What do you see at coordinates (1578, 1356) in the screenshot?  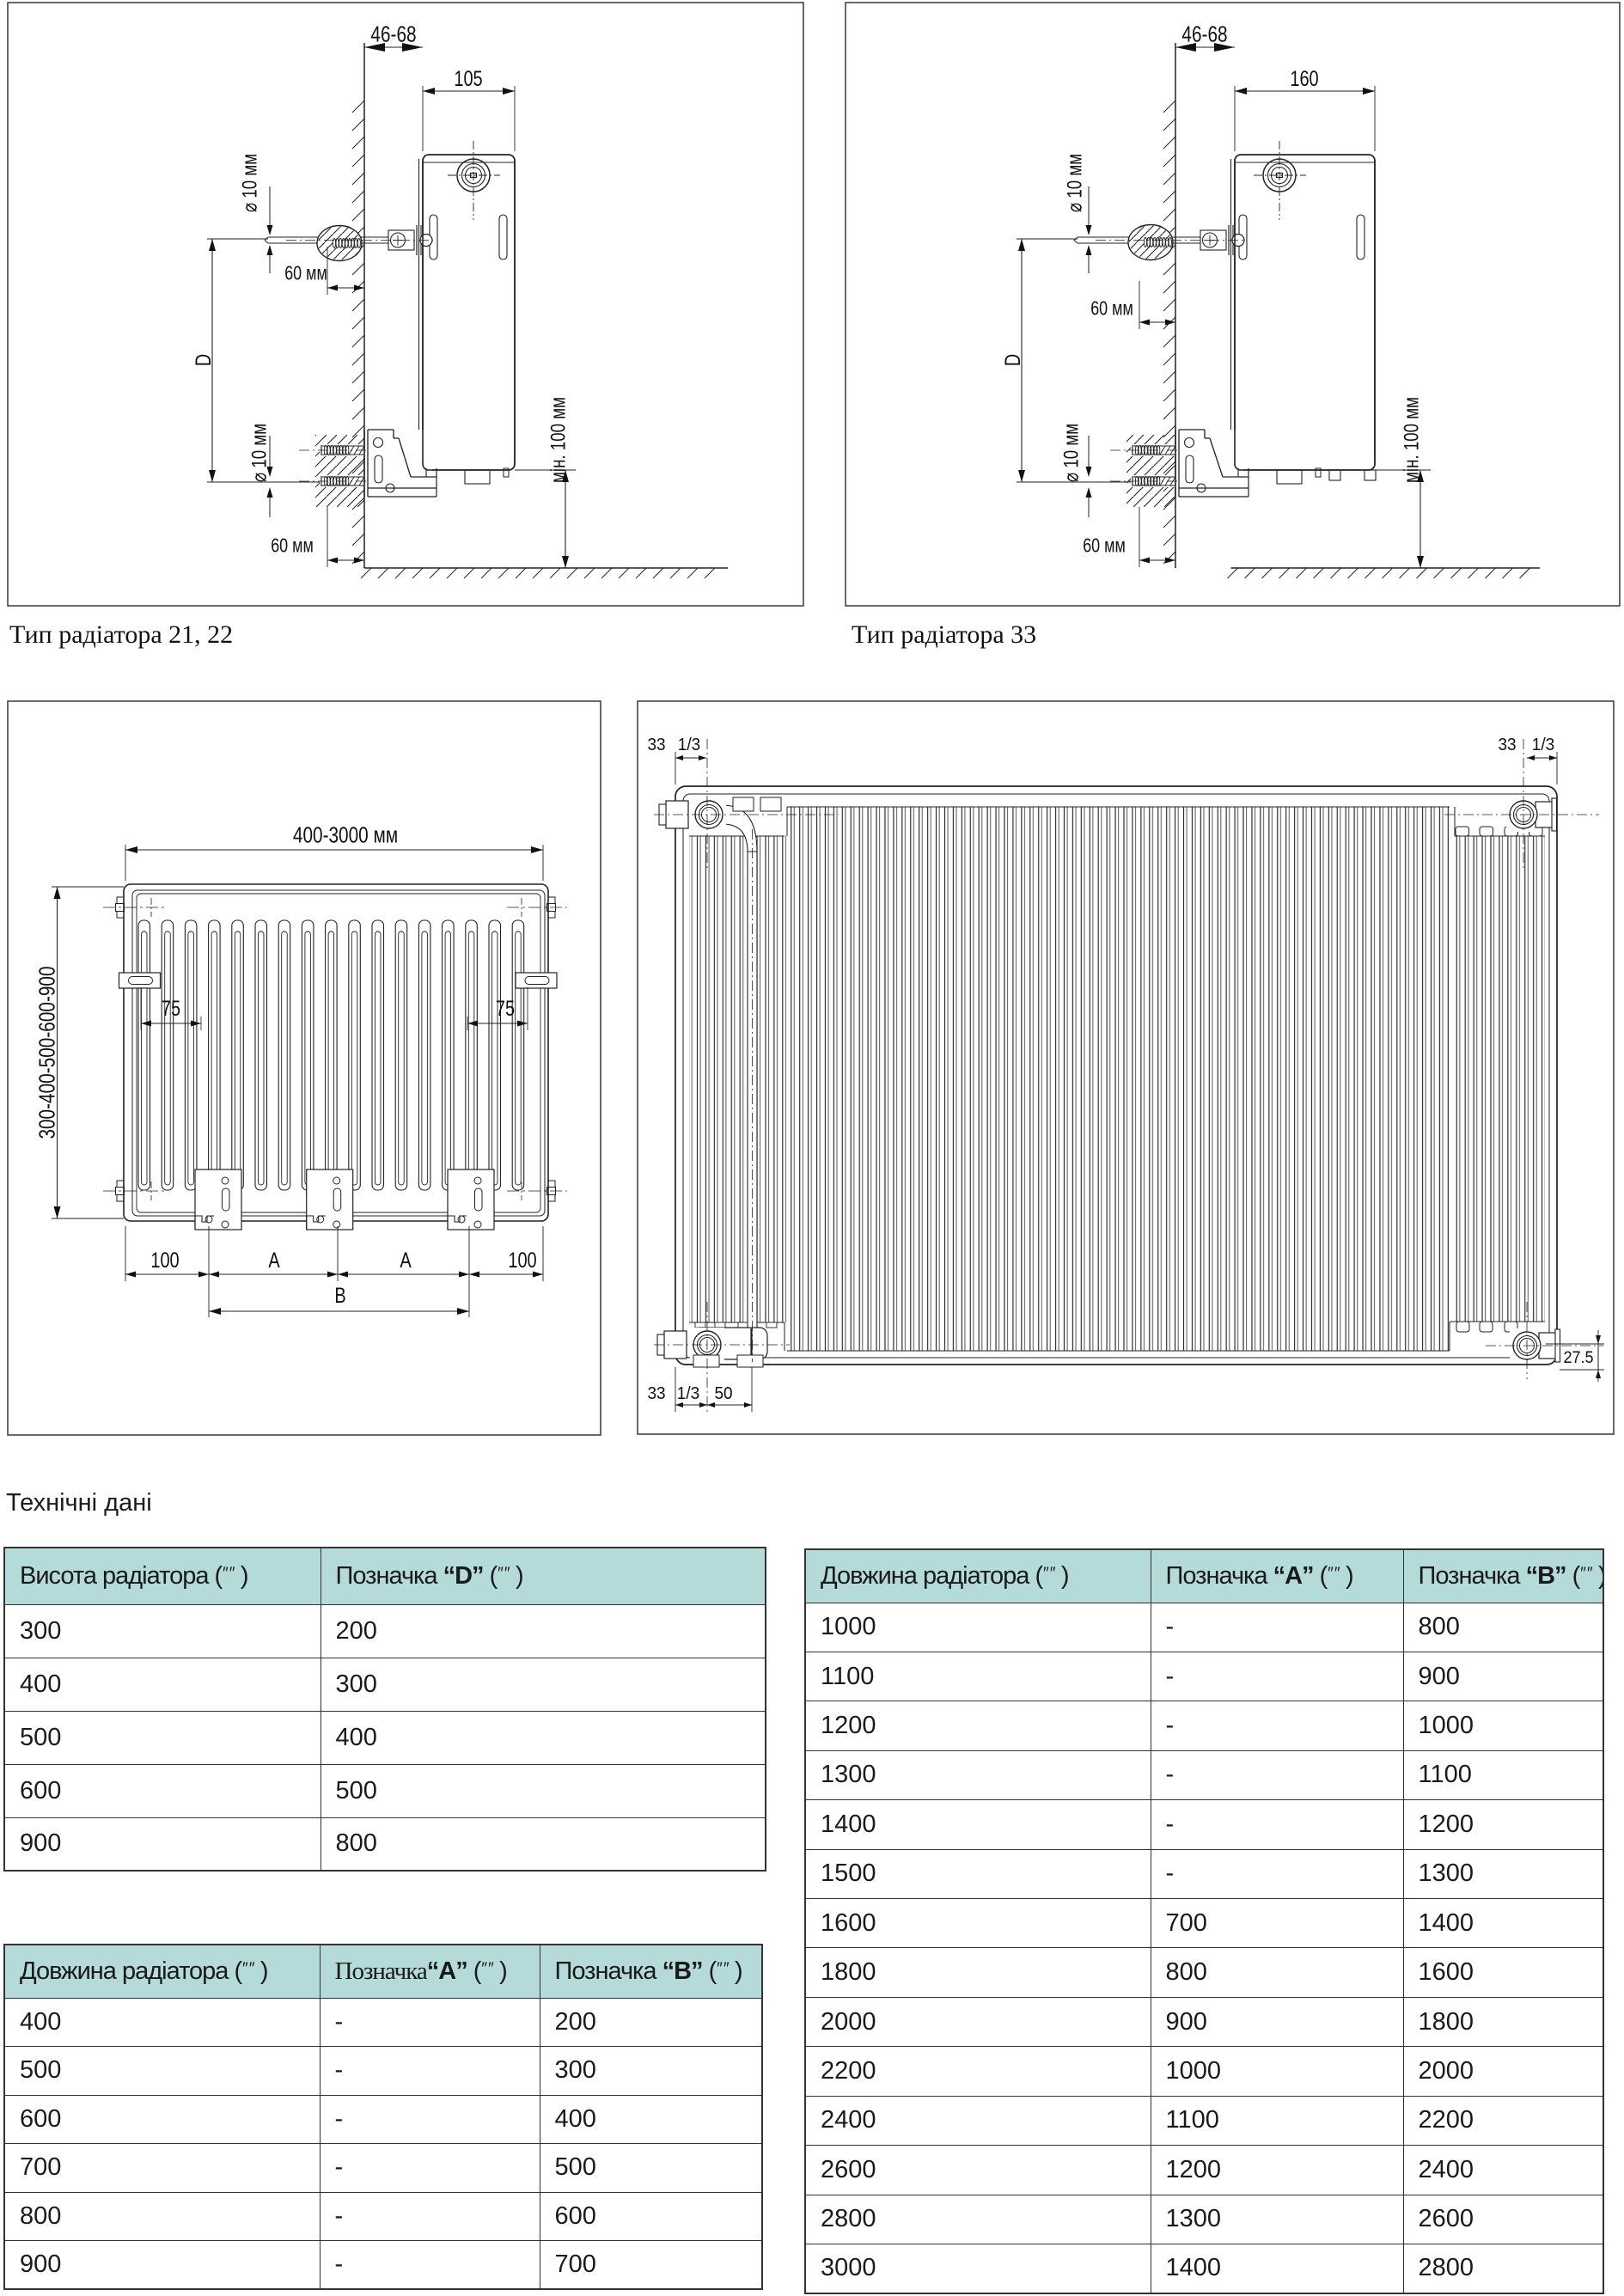 I see `svg-text: 27.5` at bounding box center [1578, 1356].